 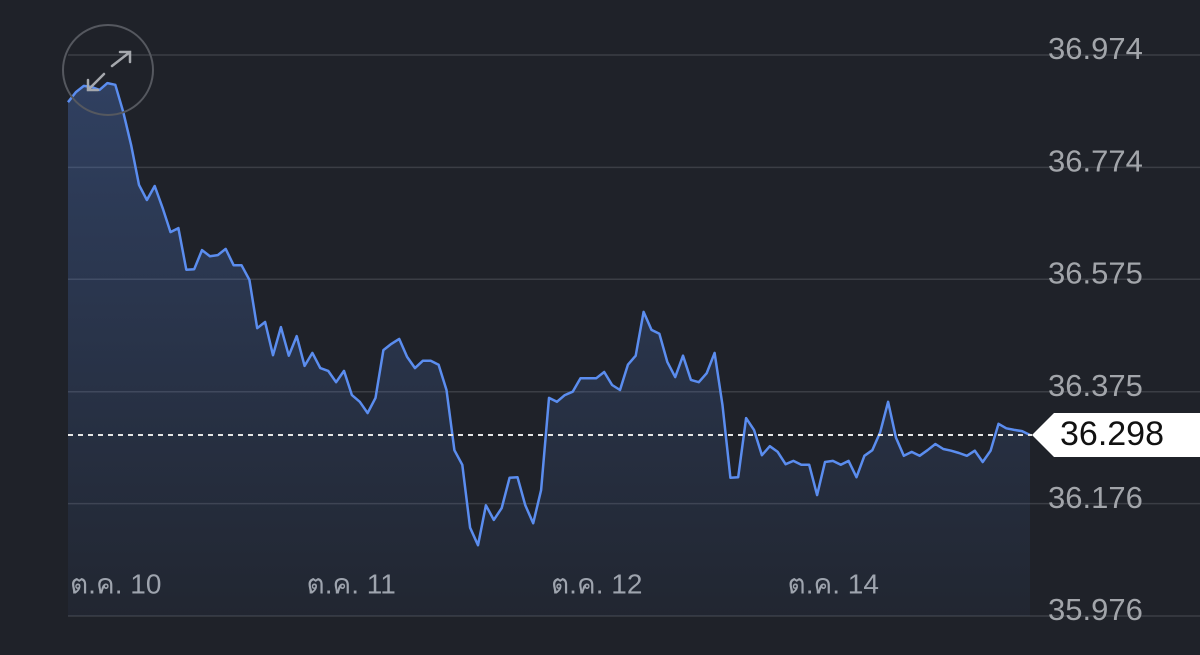 I want to click on expand-button, so click(x=108, y=70).